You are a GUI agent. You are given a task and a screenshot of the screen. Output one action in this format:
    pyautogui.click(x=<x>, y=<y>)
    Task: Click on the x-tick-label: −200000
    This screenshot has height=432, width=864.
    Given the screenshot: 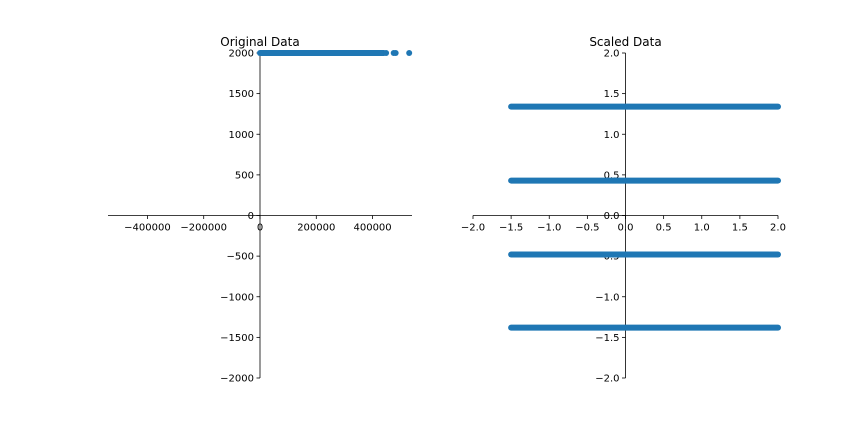 What is the action you would take?
    pyautogui.click(x=203, y=228)
    